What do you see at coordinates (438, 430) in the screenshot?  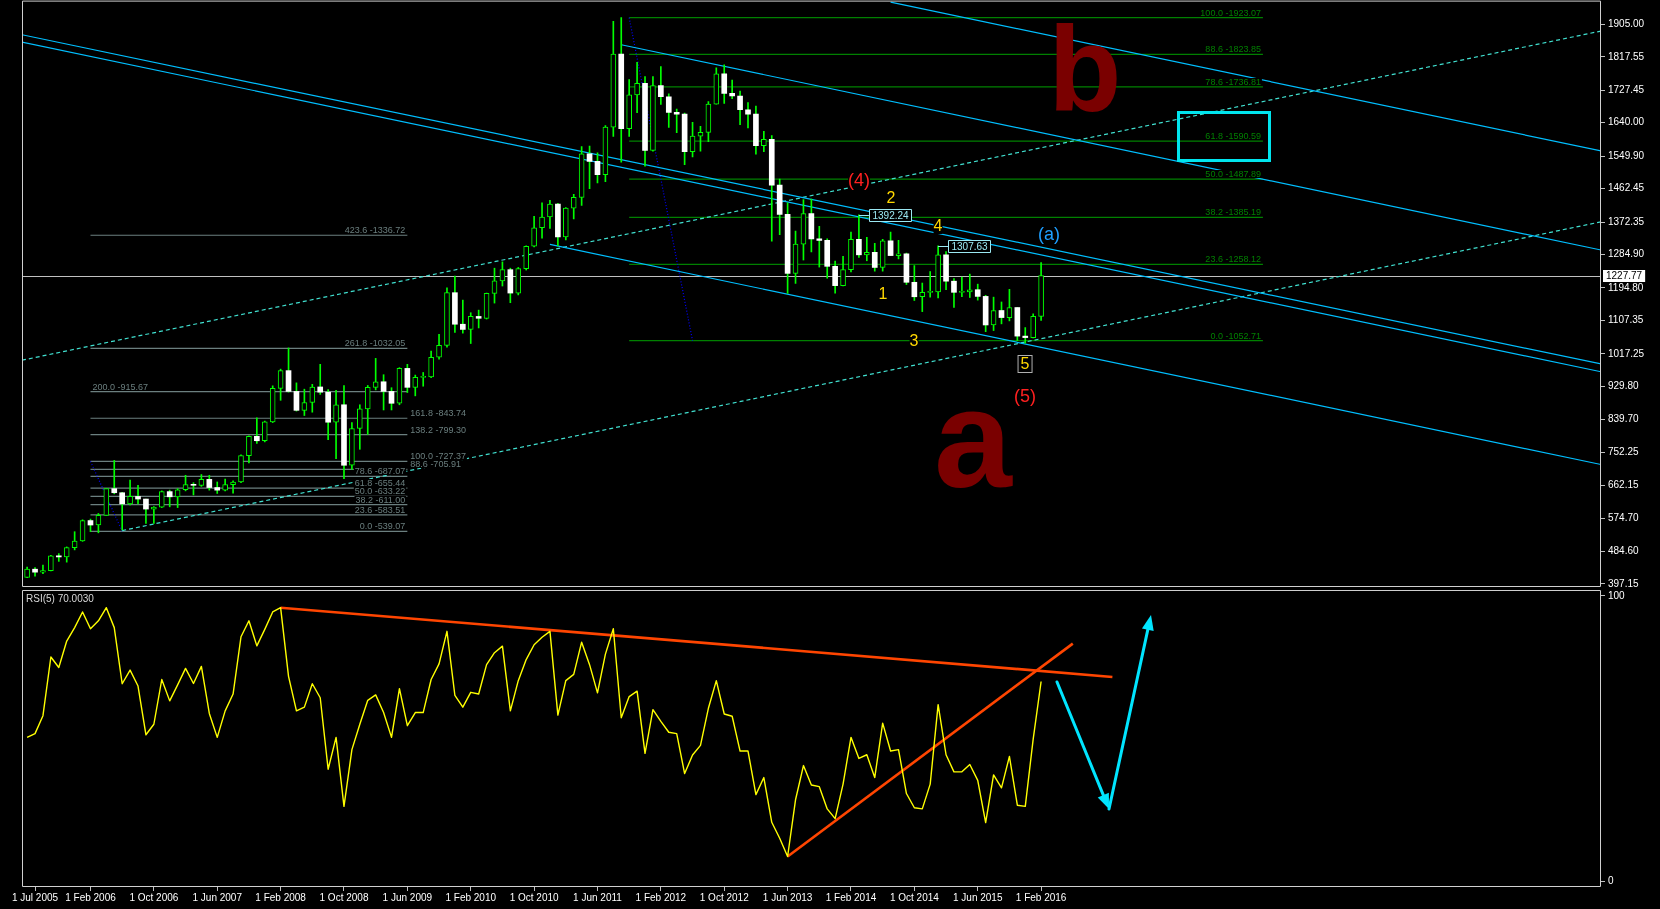 I see `series-label: 138.2 -799.30` at bounding box center [438, 430].